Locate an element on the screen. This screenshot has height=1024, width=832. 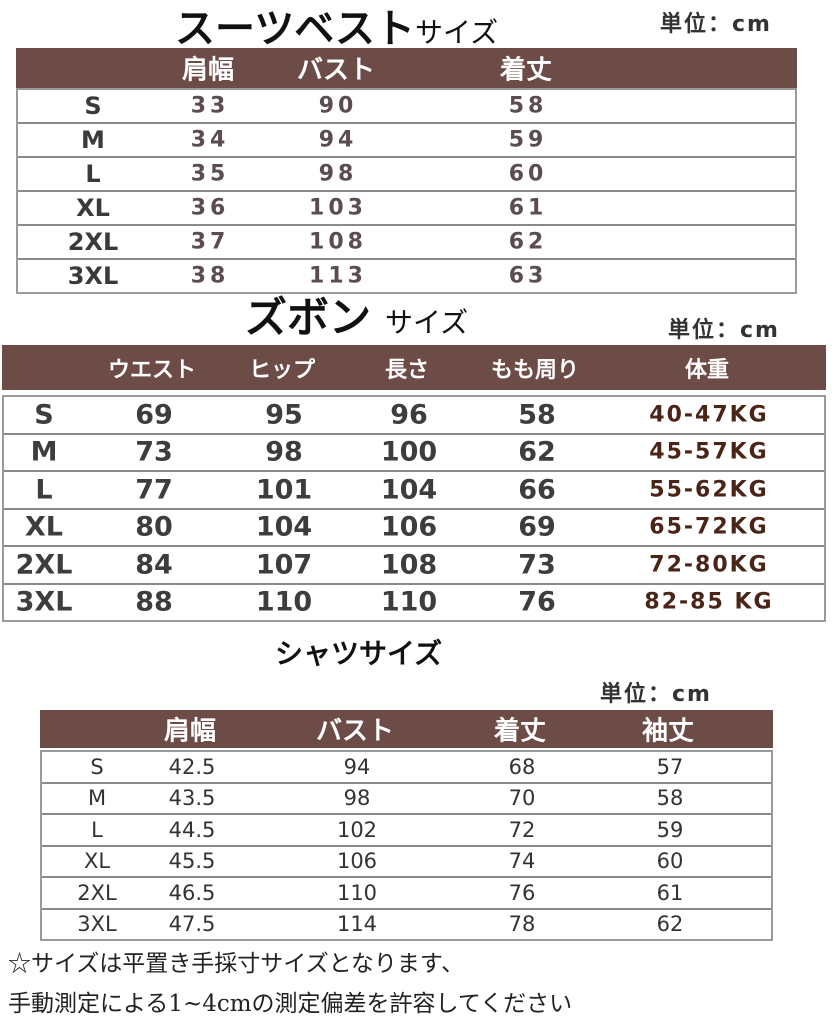
table-cell: 82-85 KG is located at coordinates (709, 602).